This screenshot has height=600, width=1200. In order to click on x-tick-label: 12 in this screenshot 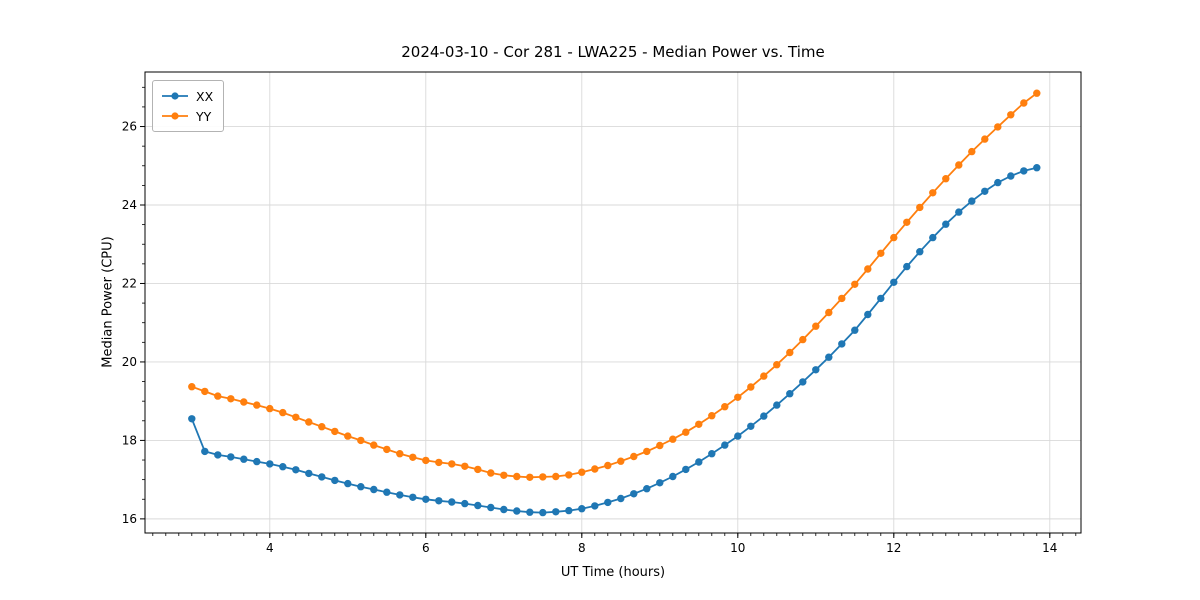, I will do `click(893, 548)`.